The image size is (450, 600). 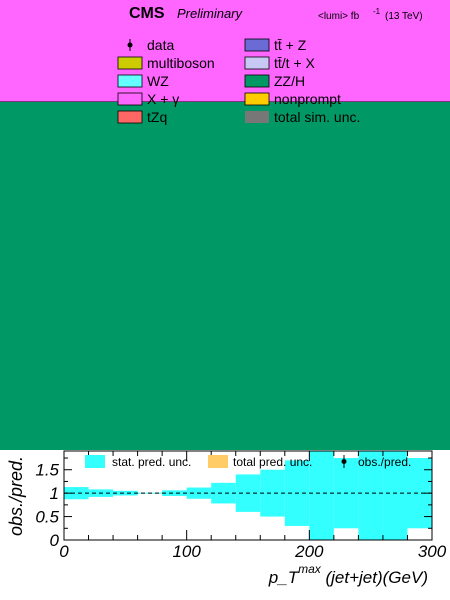 I want to click on data-marker, so click(x=130, y=45).